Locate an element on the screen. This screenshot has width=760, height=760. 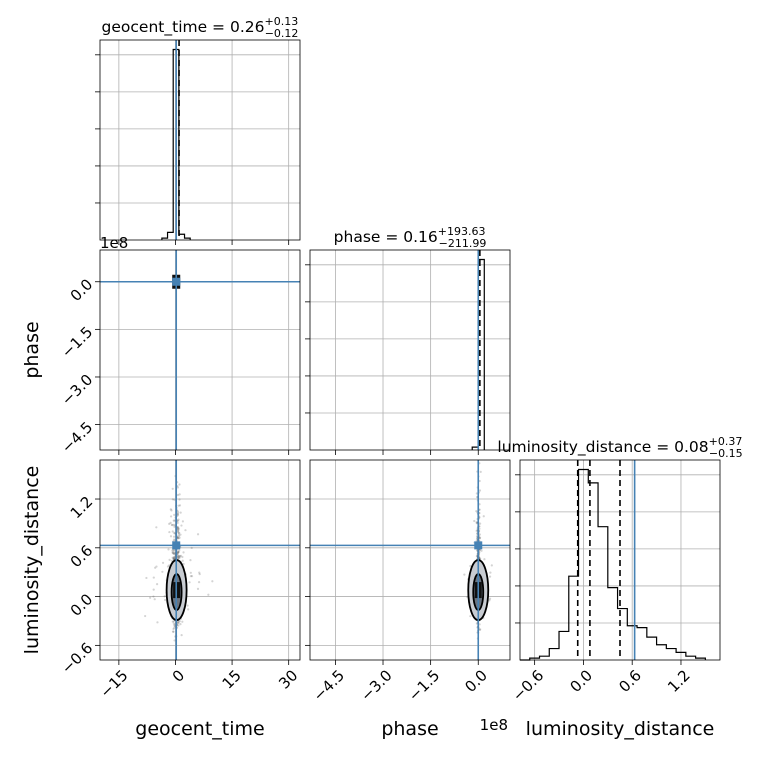
hist-panel-phase: phase = 0.16+193.63 −211.99 is located at coordinates (408, 340).